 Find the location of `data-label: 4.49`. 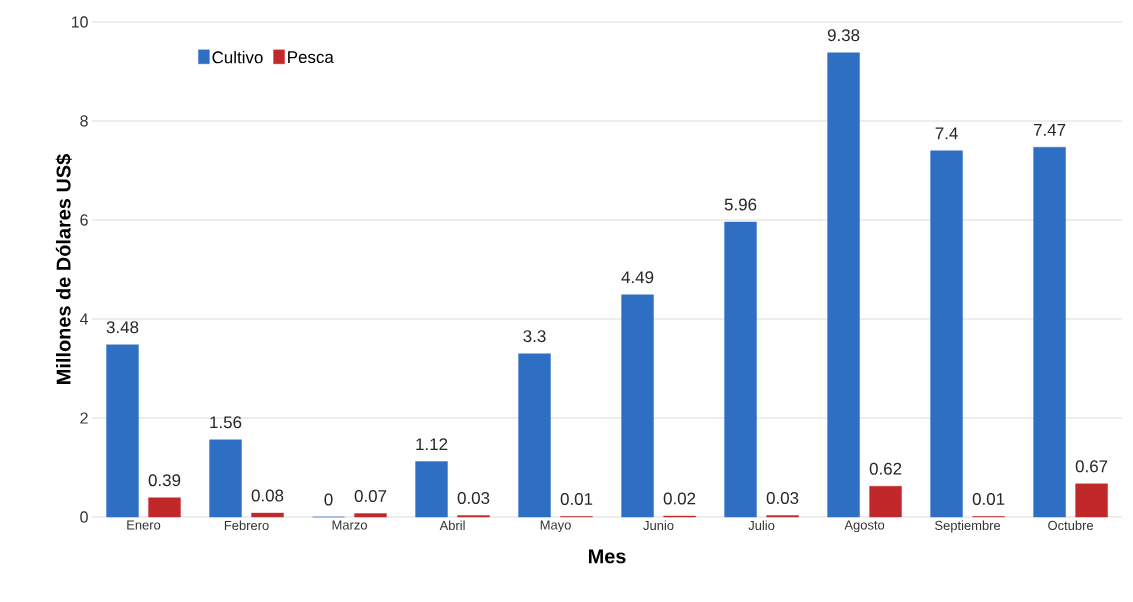

data-label: 4.49 is located at coordinates (637, 277).